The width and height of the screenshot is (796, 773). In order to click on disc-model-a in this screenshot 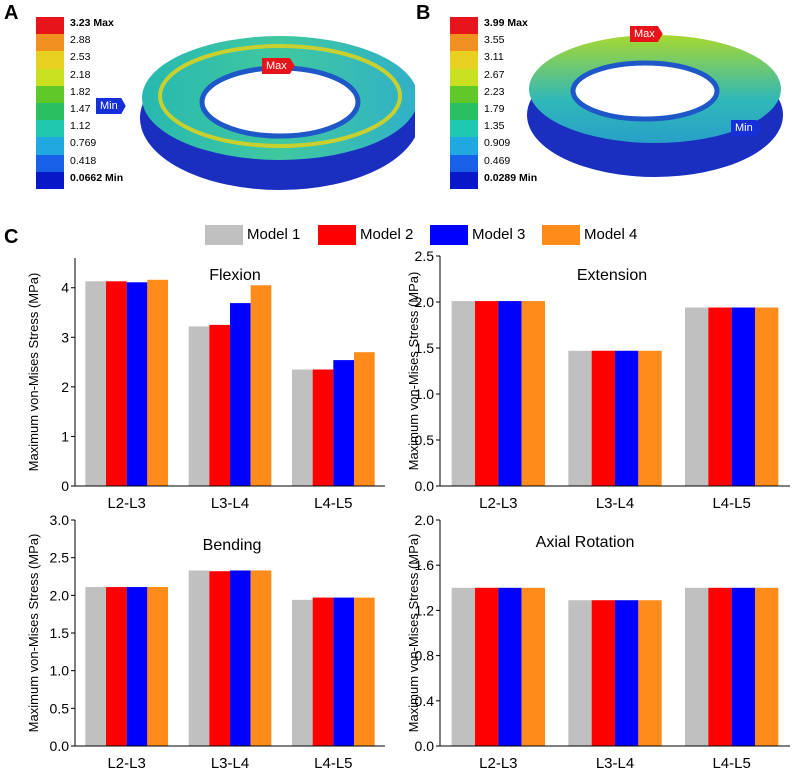, I will do `click(277, 113)`.